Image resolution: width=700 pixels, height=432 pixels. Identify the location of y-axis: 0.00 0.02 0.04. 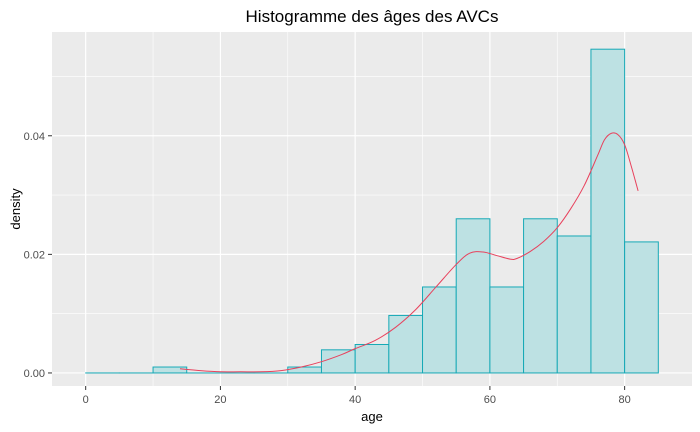
(38, 255).